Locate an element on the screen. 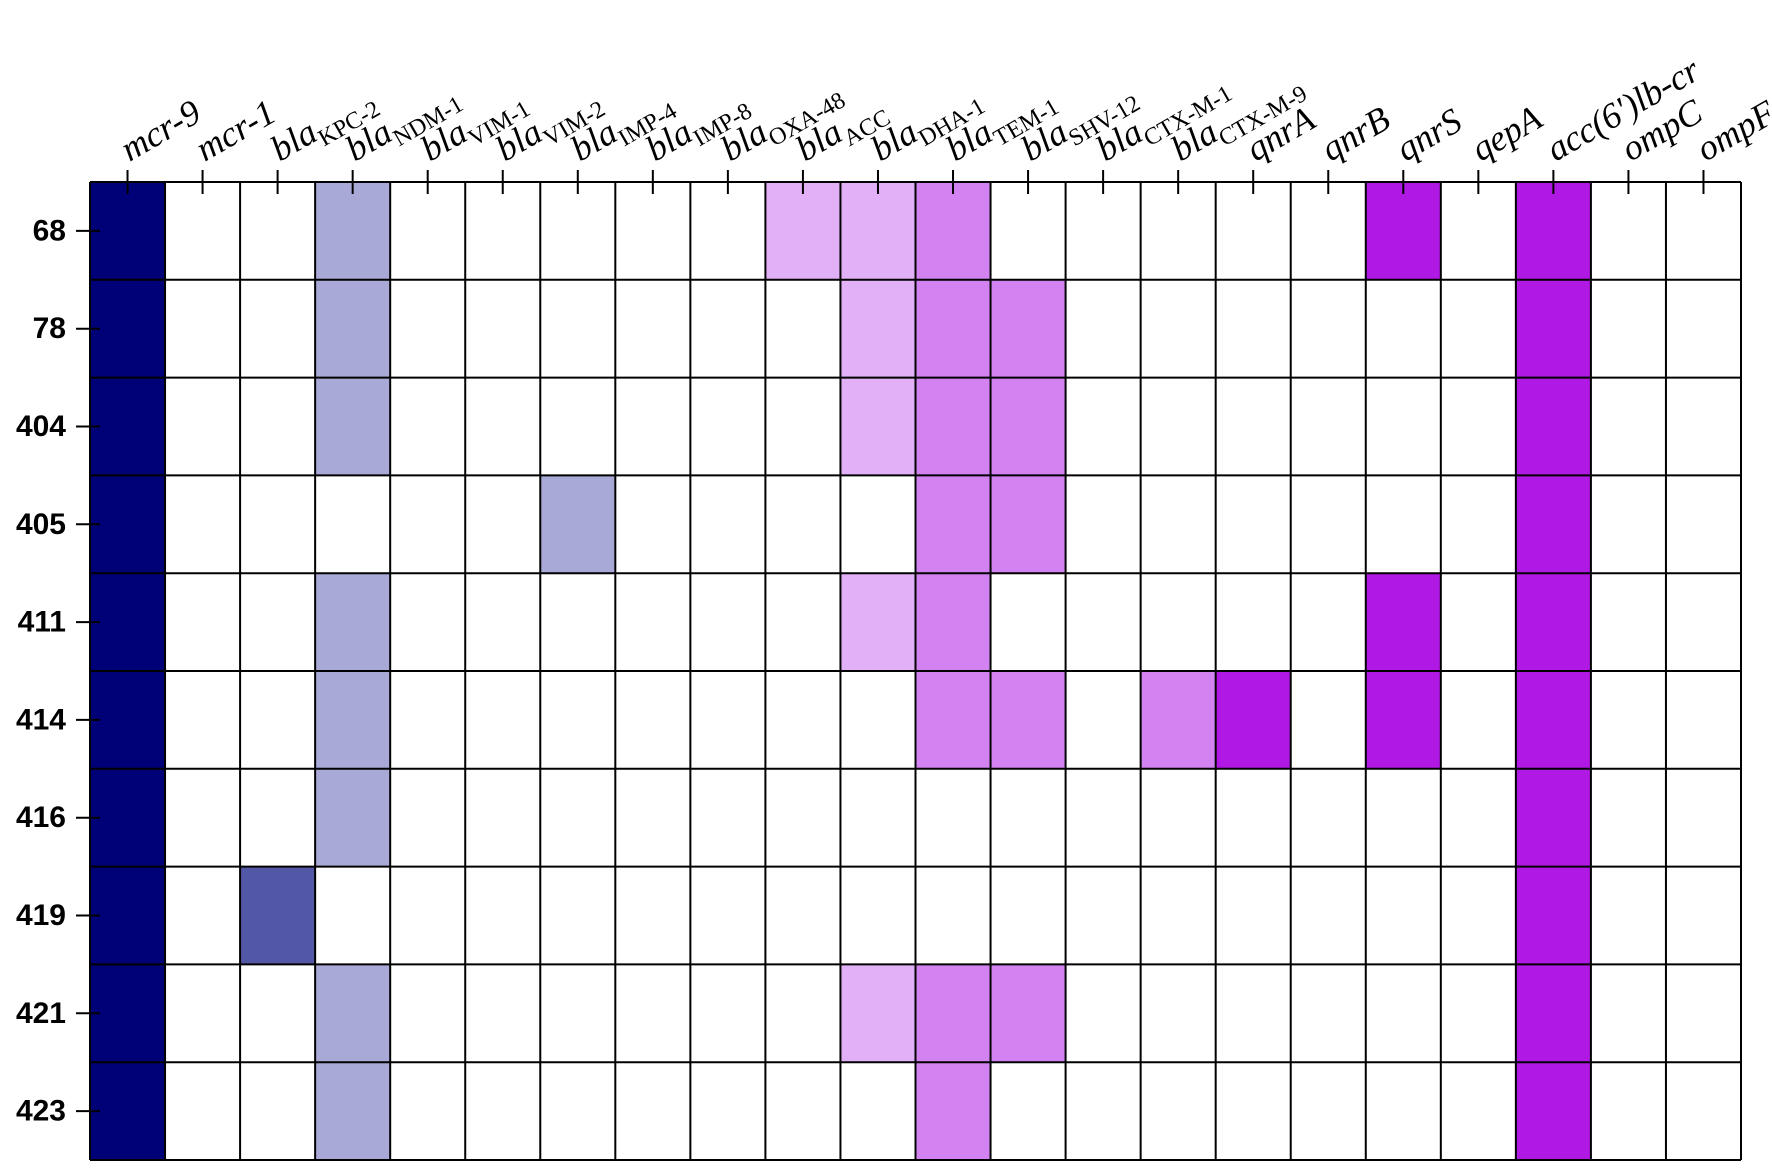 The image size is (1772, 1168). row-labels: 68 78 404 405 411 414 416 419 421 423 is located at coordinates (41, 670).